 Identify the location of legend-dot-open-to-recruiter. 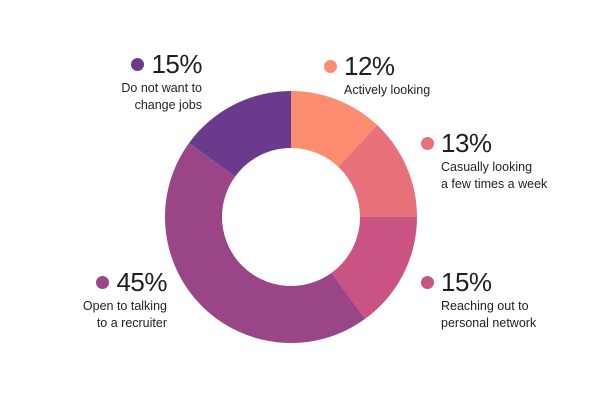
(103, 282).